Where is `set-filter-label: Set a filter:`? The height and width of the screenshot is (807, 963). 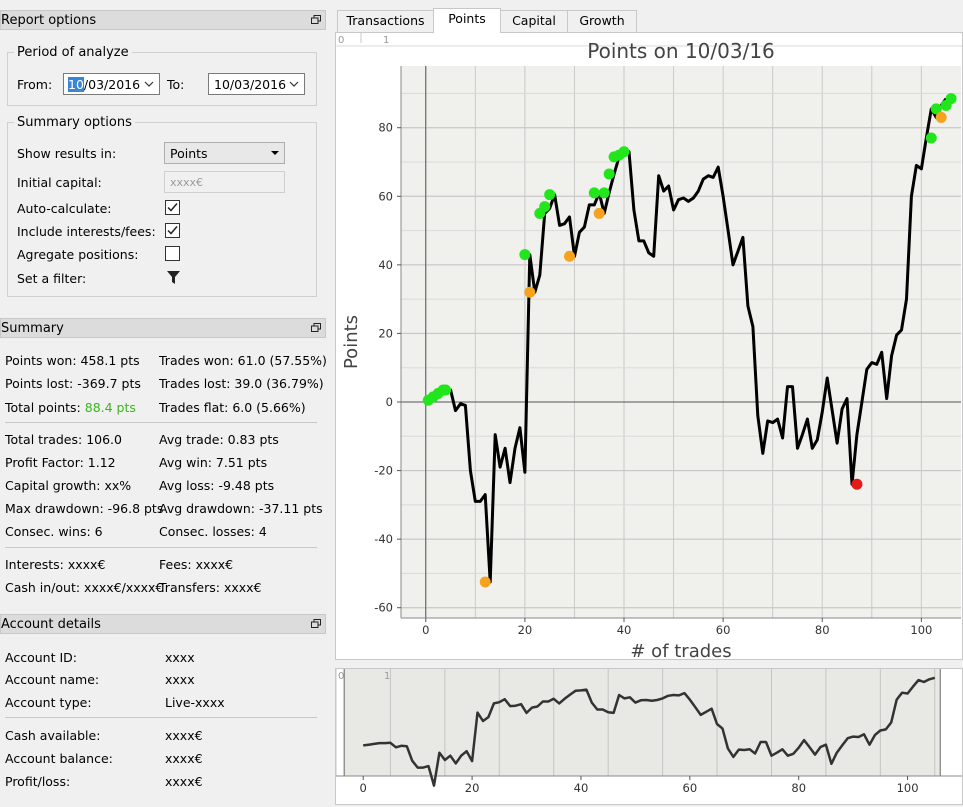
set-filter-label: Set a filter: is located at coordinates (52, 278).